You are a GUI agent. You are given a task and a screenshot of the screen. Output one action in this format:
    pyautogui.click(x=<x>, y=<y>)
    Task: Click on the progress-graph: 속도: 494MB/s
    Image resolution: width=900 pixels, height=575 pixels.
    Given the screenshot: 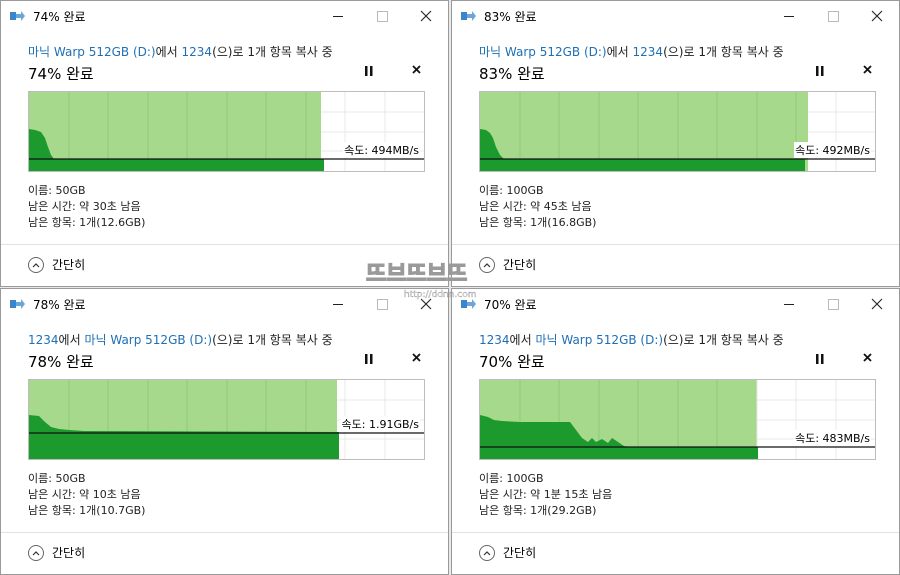 What is the action you would take?
    pyautogui.click(x=226, y=131)
    